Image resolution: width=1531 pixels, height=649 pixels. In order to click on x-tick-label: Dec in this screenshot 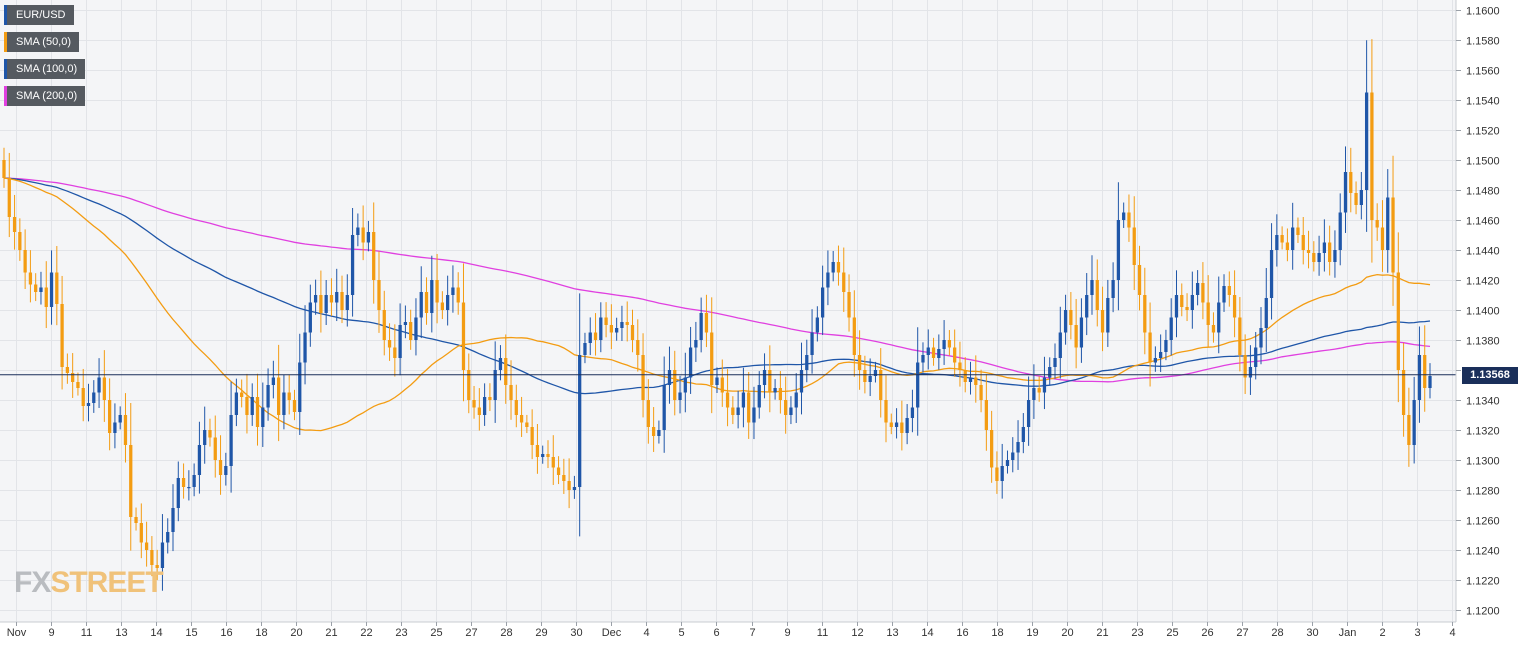, I will do `click(612, 633)`.